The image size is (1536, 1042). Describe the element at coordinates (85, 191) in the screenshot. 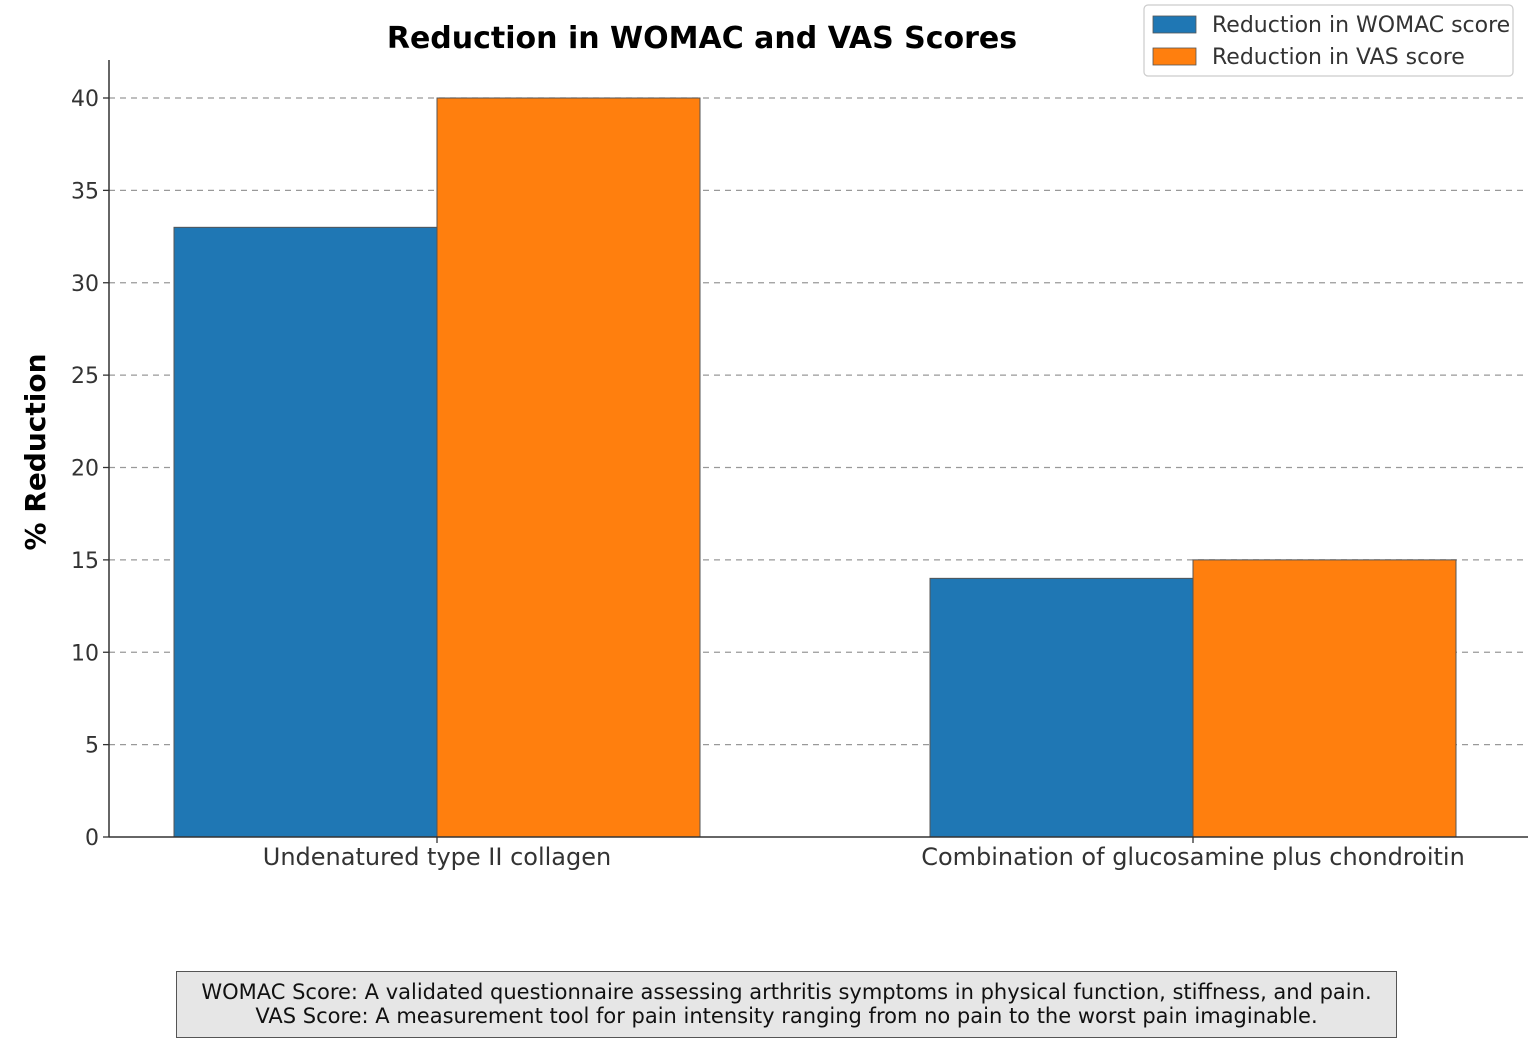

I see `y-tick-label-35: 35` at that location.